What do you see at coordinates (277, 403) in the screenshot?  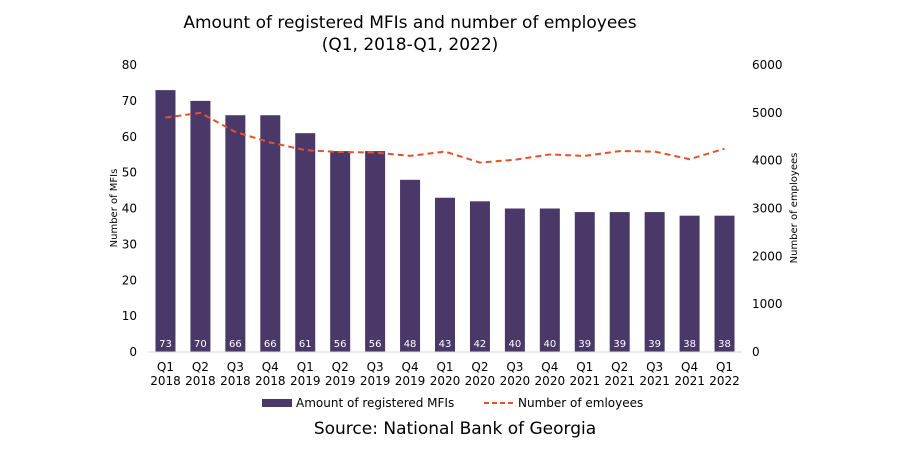 I see `legend-swatch-mfis` at bounding box center [277, 403].